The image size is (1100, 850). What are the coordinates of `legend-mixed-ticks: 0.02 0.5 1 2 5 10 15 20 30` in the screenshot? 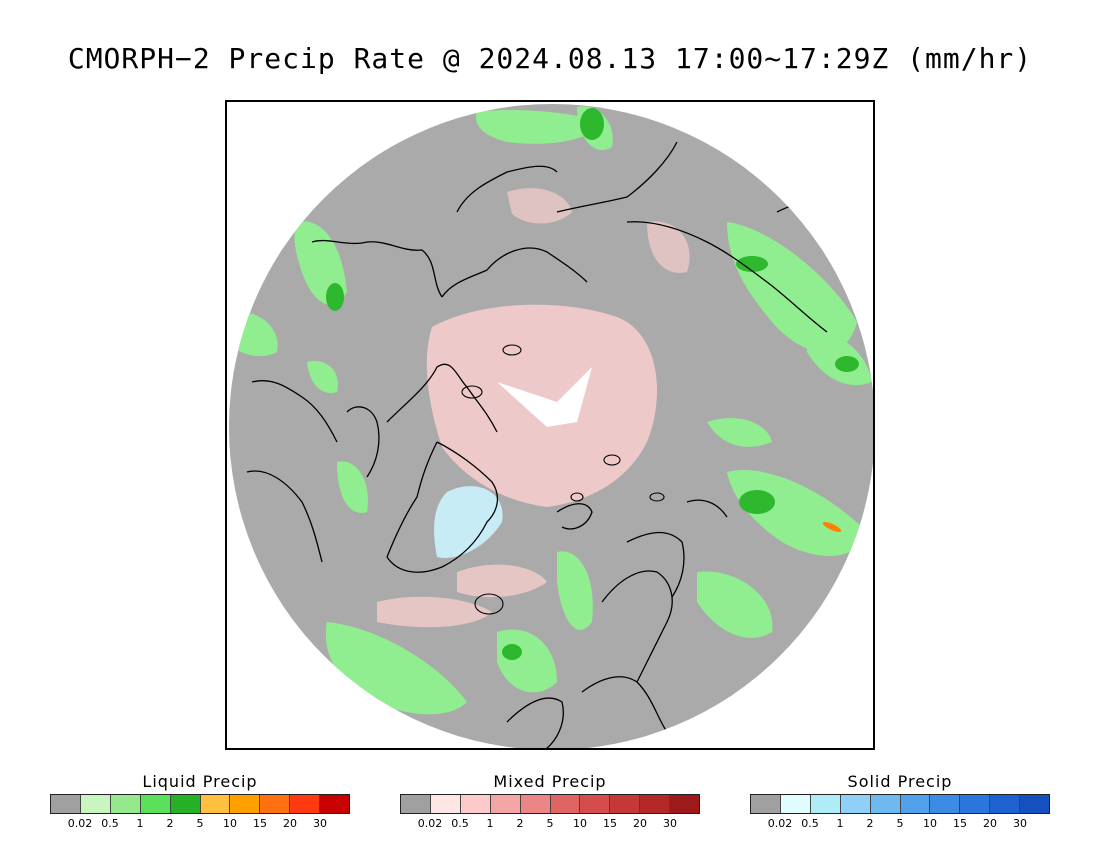 It's located at (550, 822).